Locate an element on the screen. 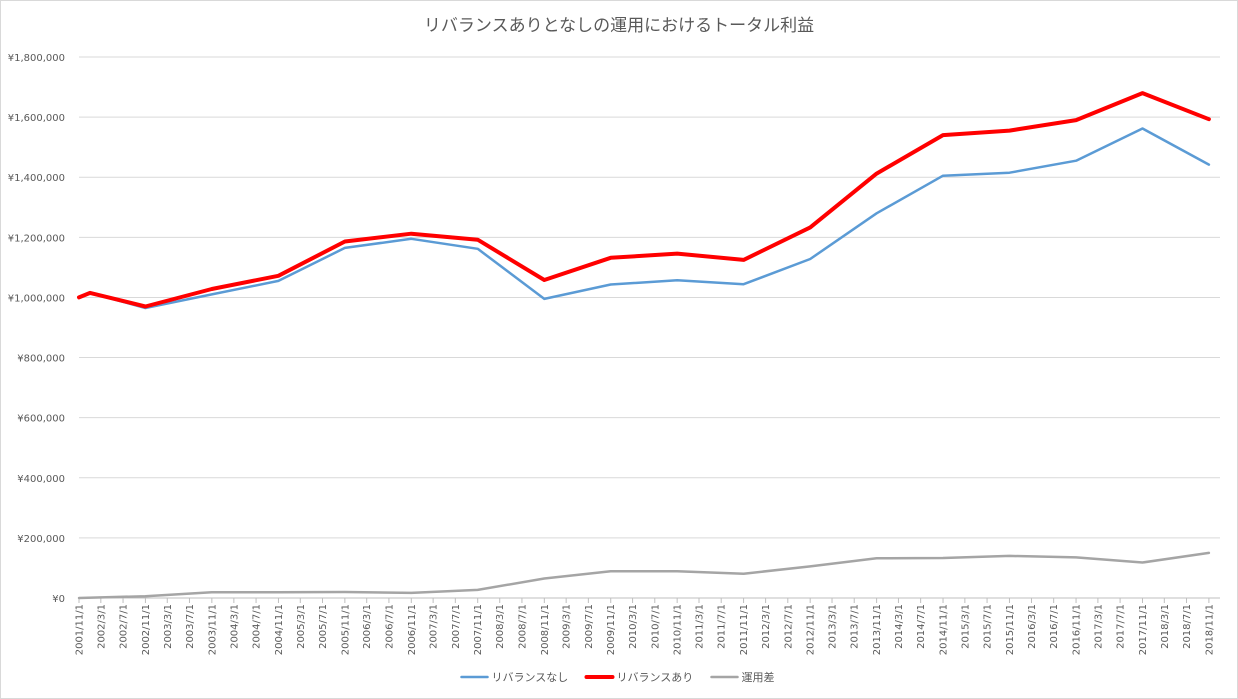 This screenshot has width=1238, height=699. x-tick-label: 2008/7/1 is located at coordinates (522, 626).